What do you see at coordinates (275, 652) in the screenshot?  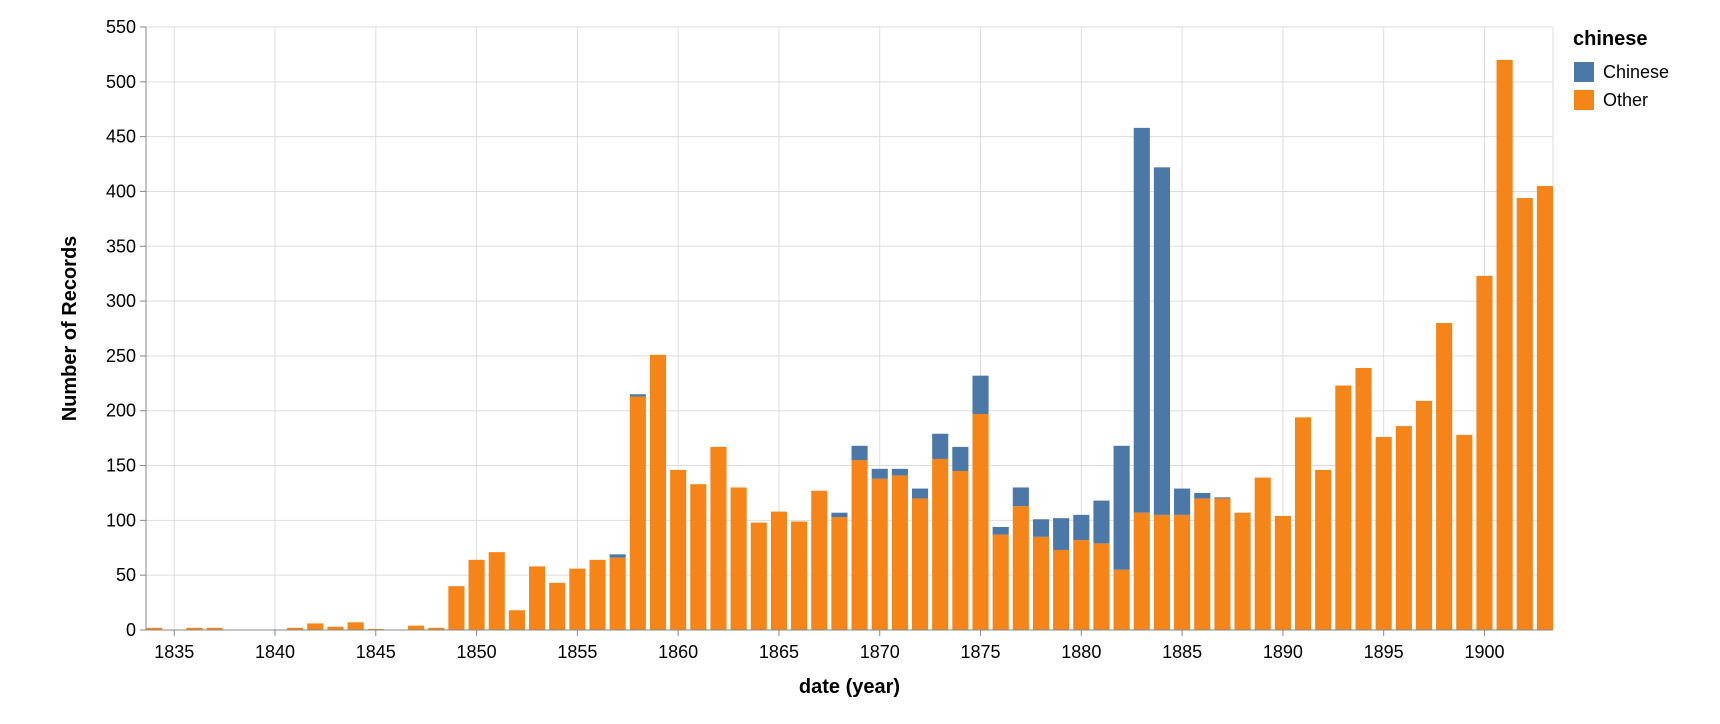 I see `x-tick-label: 1840` at bounding box center [275, 652].